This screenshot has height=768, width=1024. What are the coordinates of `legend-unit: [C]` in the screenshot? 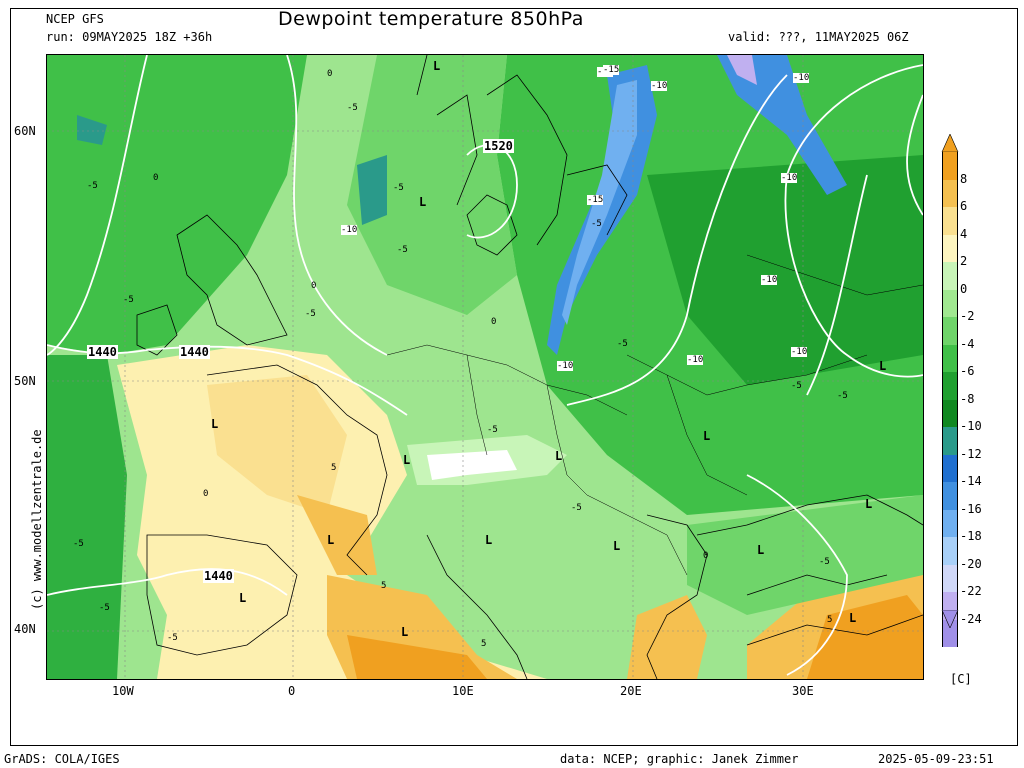 It's located at (961, 679).